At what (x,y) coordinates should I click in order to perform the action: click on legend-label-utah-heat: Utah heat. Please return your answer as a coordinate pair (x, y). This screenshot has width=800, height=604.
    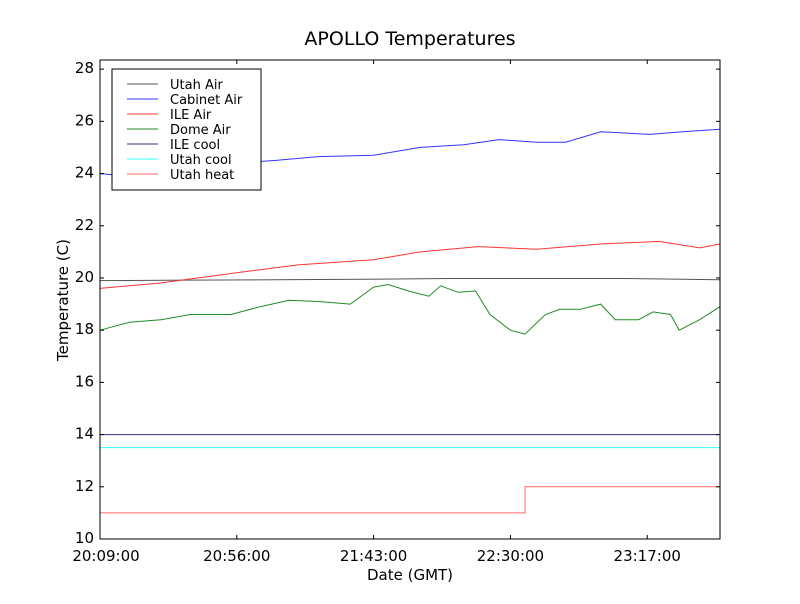
    Looking at the image, I should click on (202, 175).